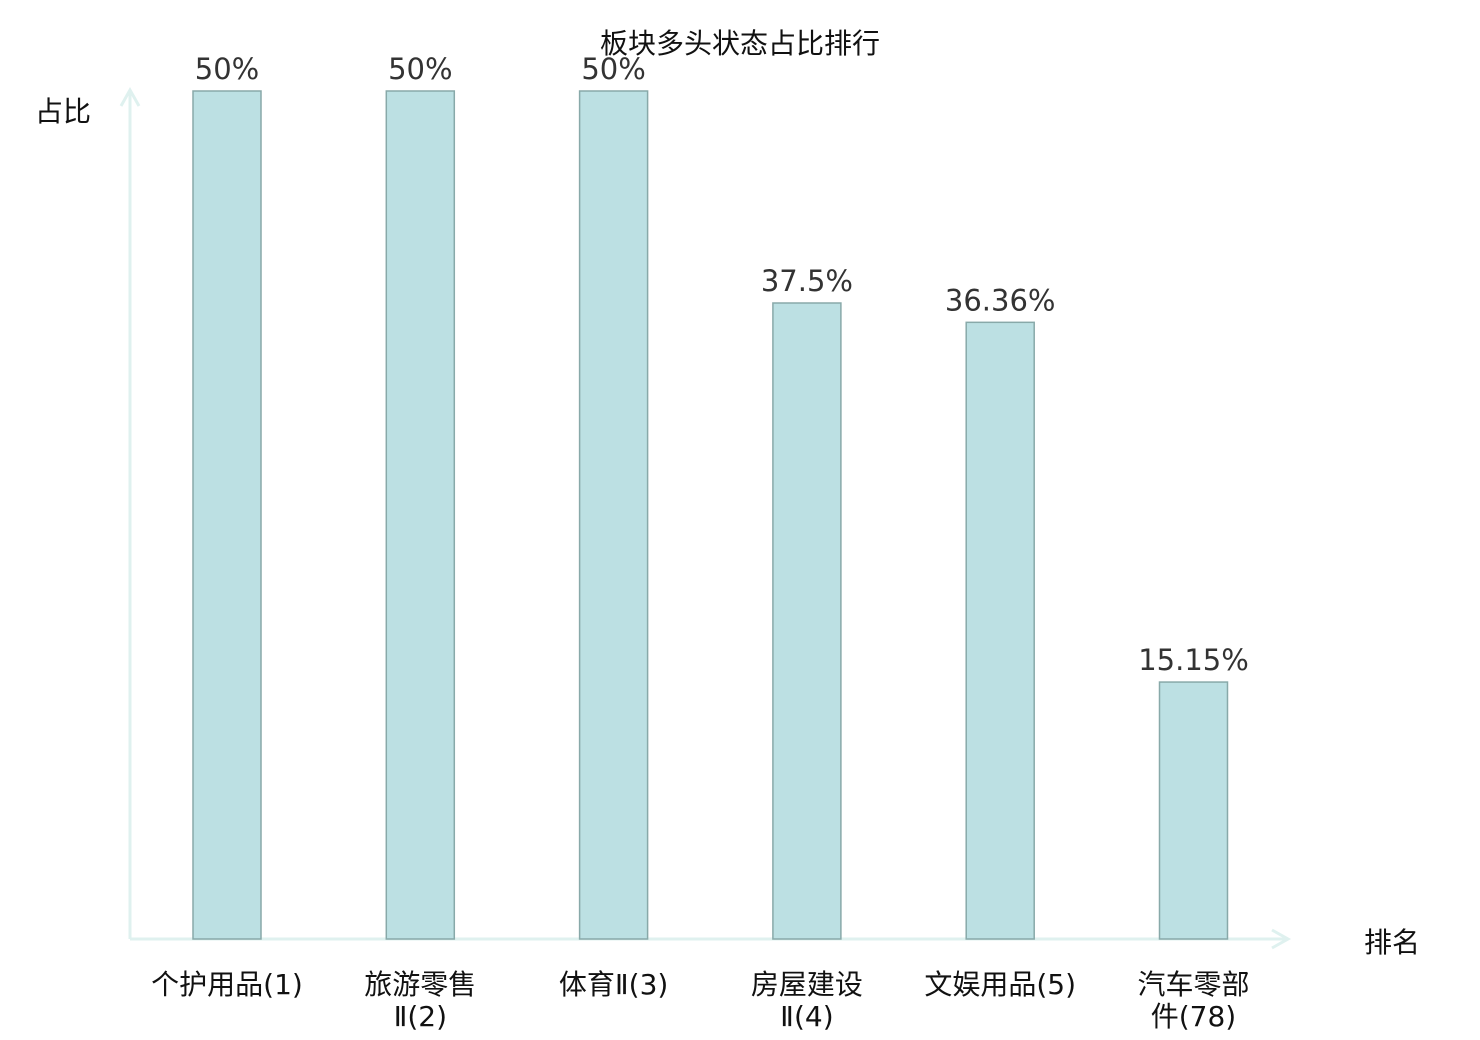  Describe the element at coordinates (613, 984) in the screenshot. I see `category-label: 体育Ⅱ(3)` at that location.